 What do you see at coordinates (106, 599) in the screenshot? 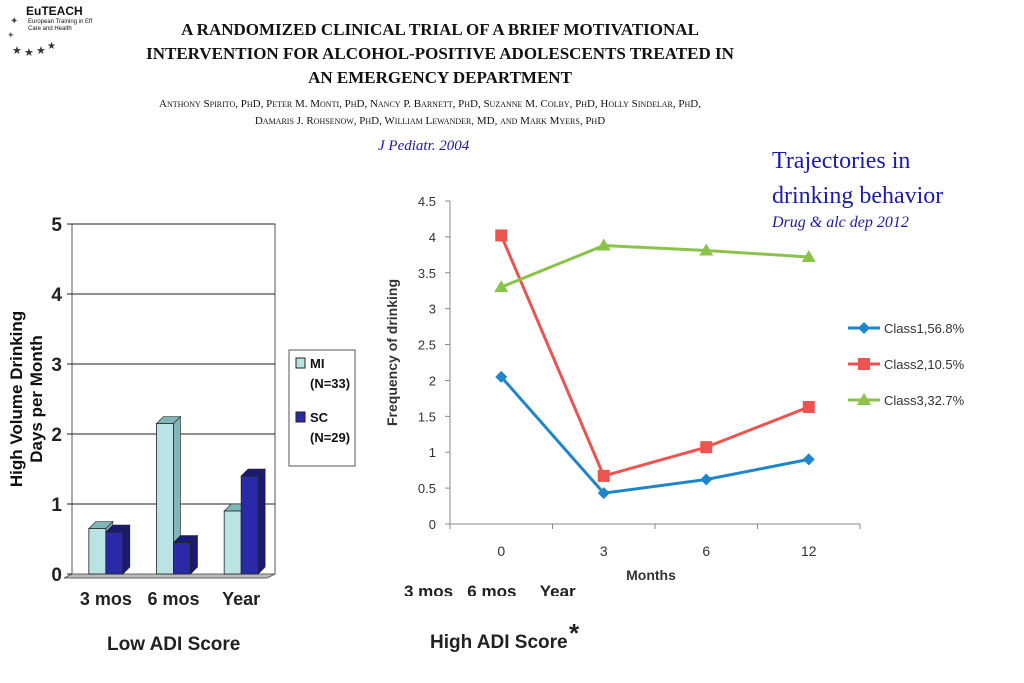
I see `x-tick-label: 3 mos` at bounding box center [106, 599].